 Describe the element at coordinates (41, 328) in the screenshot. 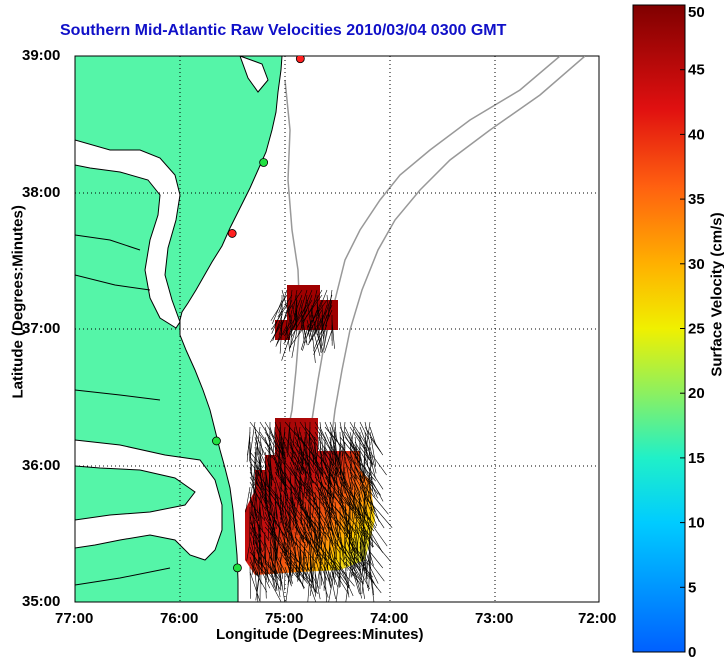

I see `y-tick: 37:00` at that location.